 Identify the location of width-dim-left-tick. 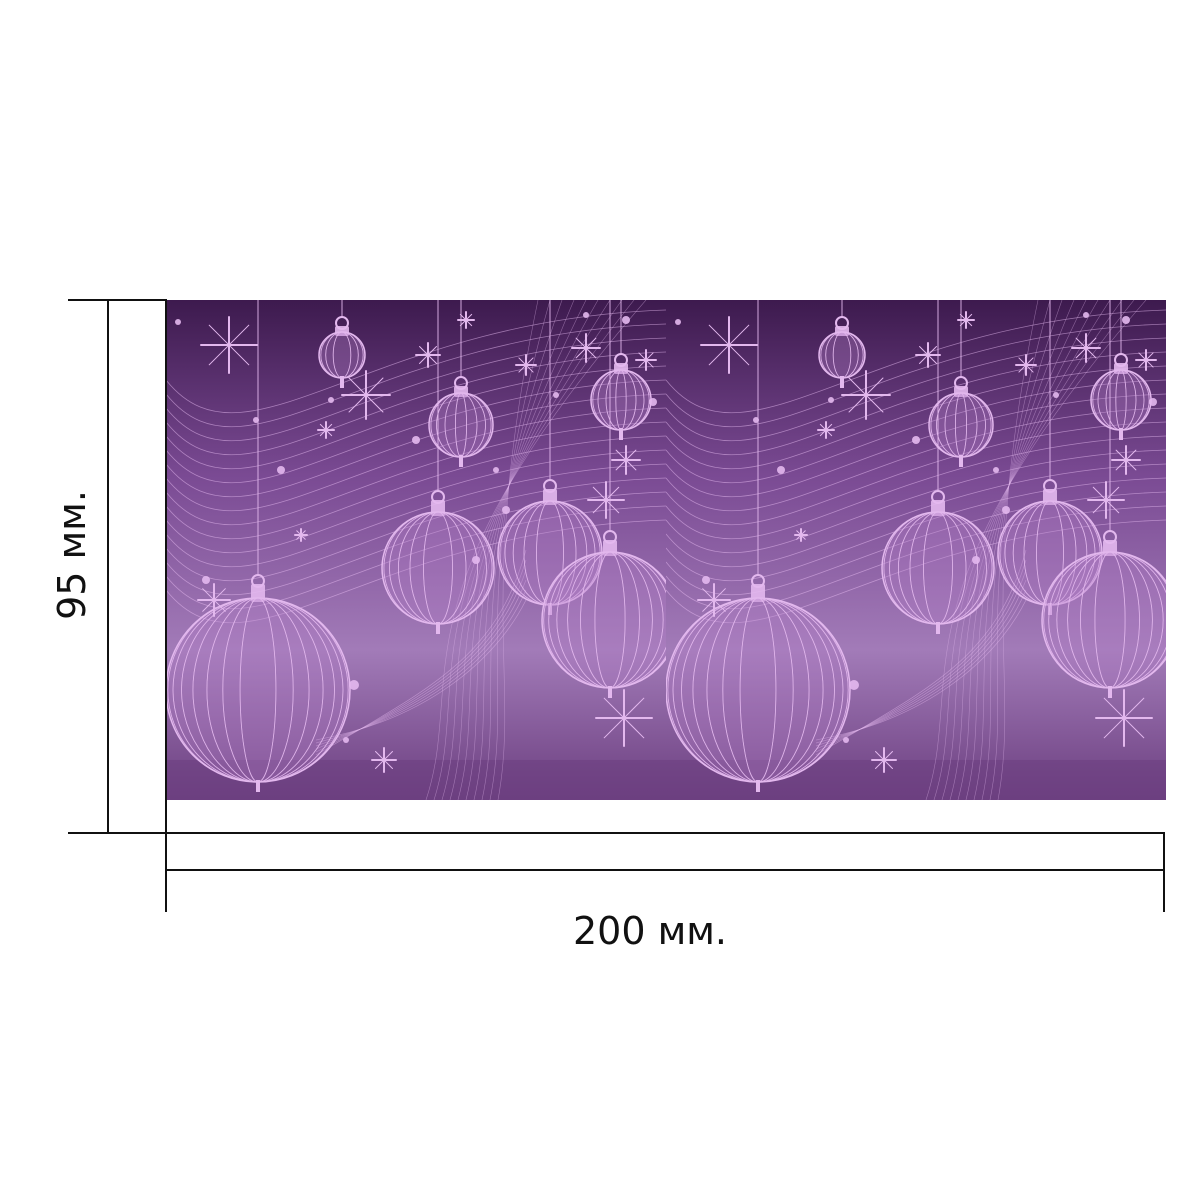
(166, 872).